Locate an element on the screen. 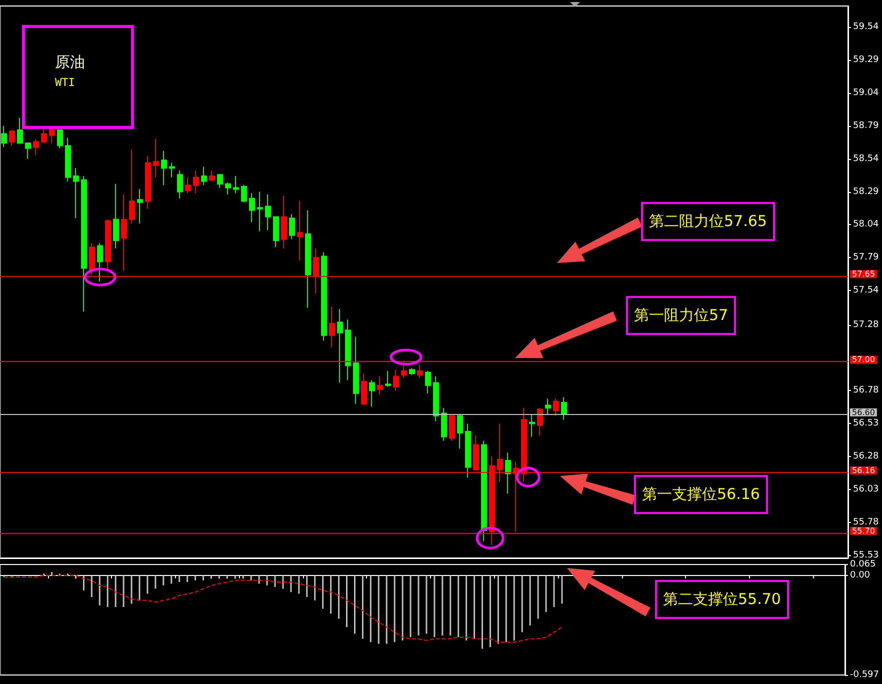  y-tick-label: 59.29 is located at coordinates (866, 60).